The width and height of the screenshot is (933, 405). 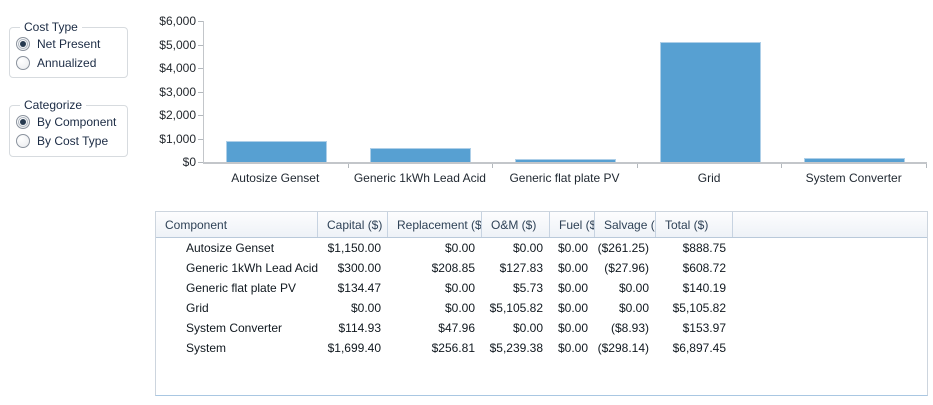 What do you see at coordinates (516, 224) in the screenshot?
I see `column-header-o-m-: O&M ($)` at bounding box center [516, 224].